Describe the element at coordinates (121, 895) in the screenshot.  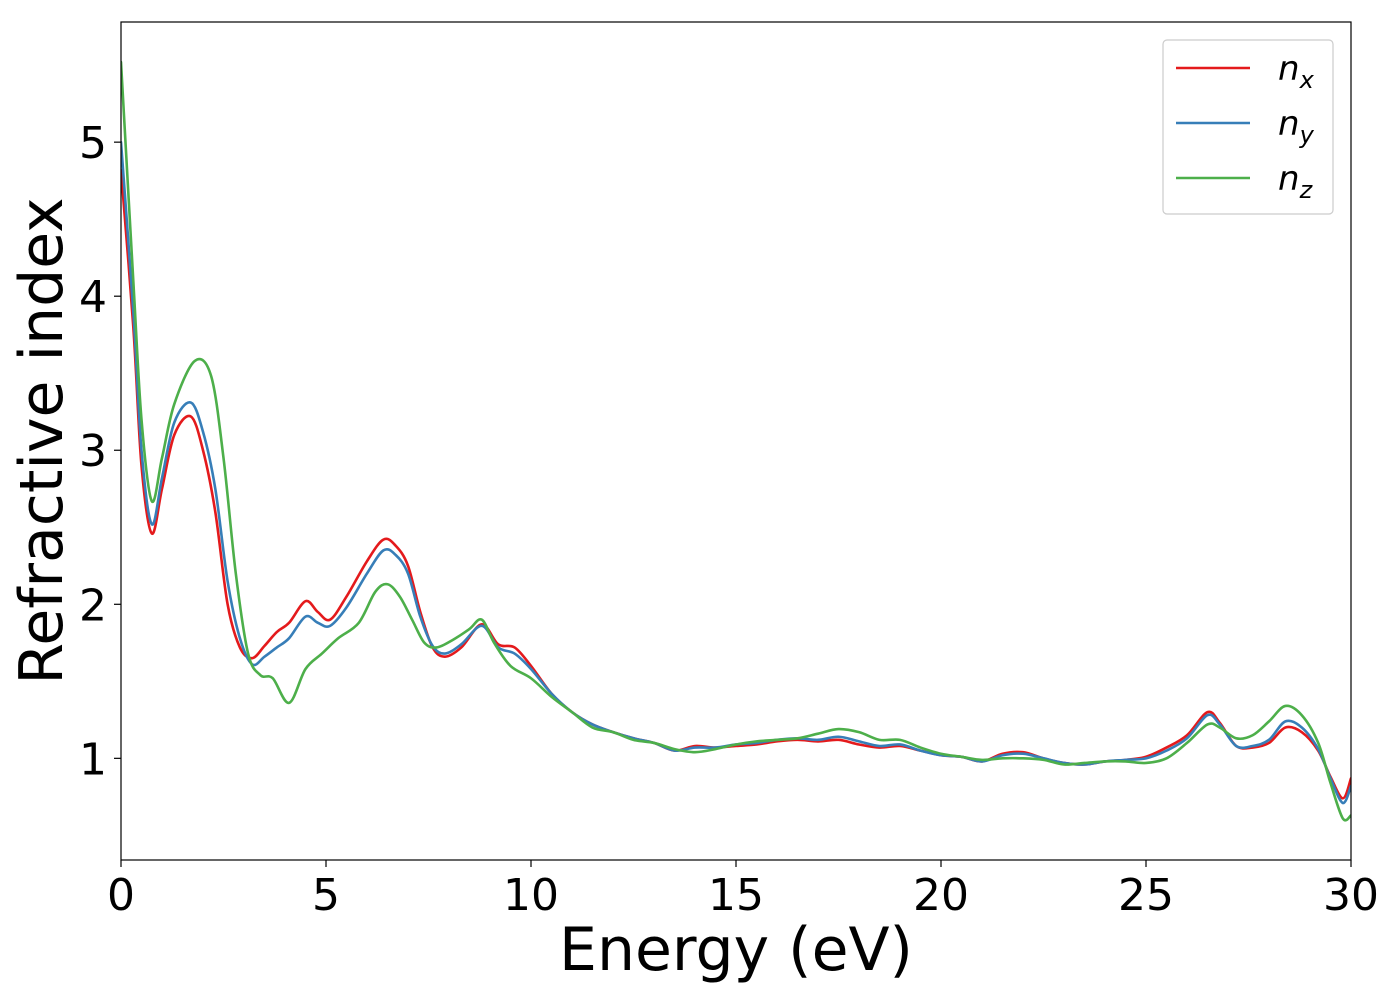
I see `x-tick-label: 0` at that location.